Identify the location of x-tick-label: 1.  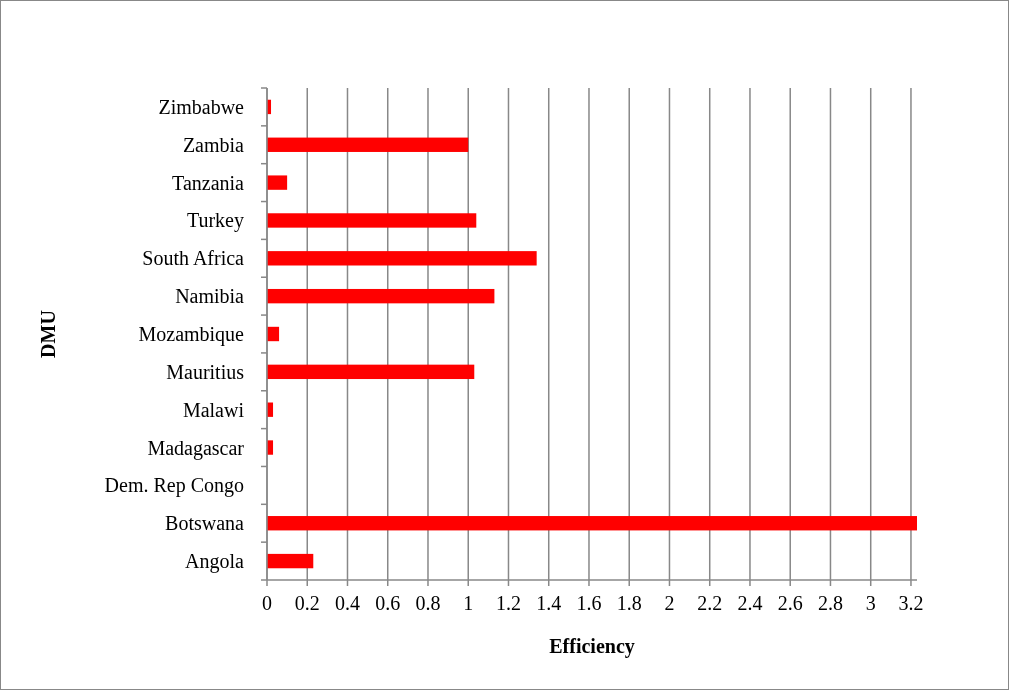
(468, 603).